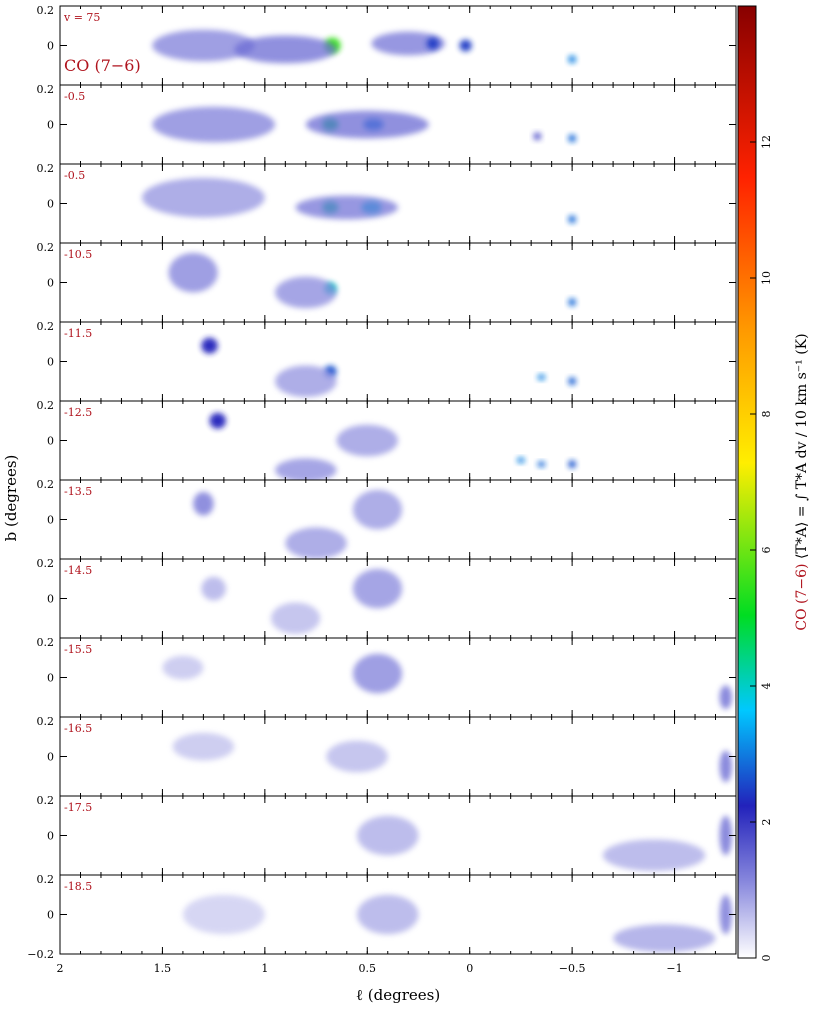 This screenshot has width=822, height=1010. What do you see at coordinates (81, 17) in the screenshot?
I see `panel-velocity-label: v = 75` at bounding box center [81, 17].